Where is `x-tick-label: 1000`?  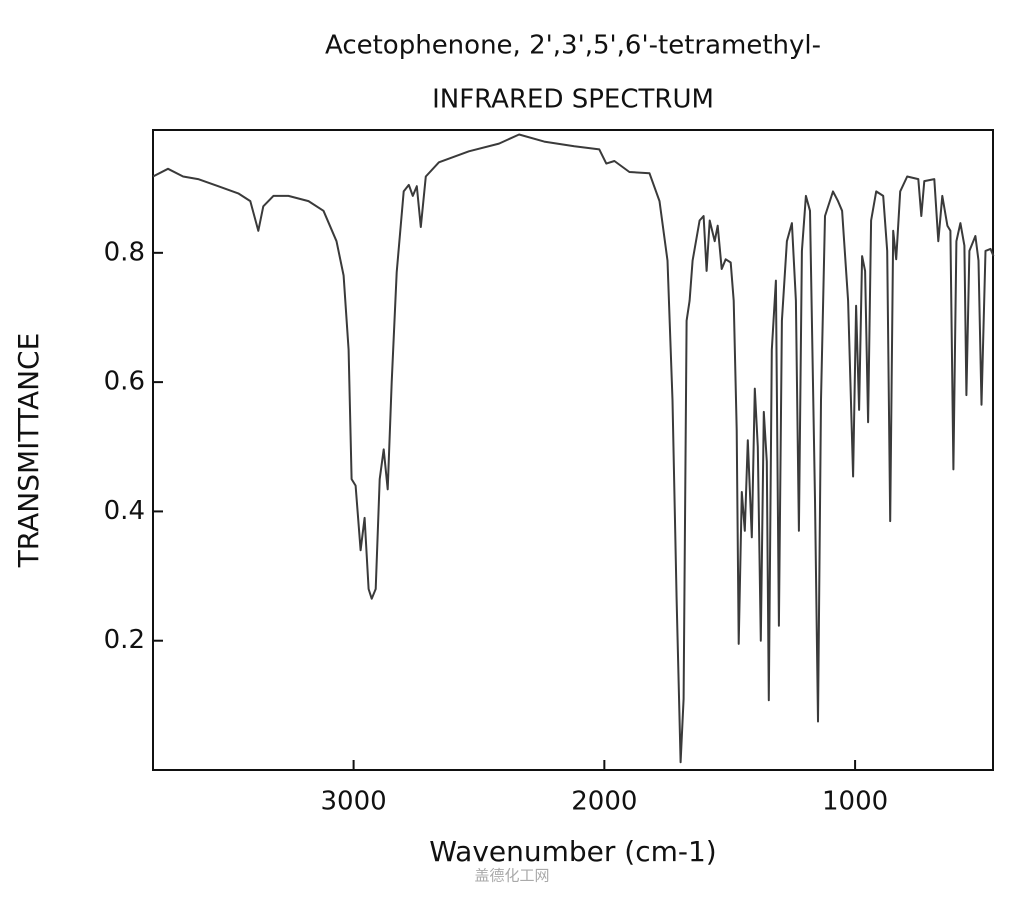 x-tick-label: 1000 is located at coordinates (855, 802).